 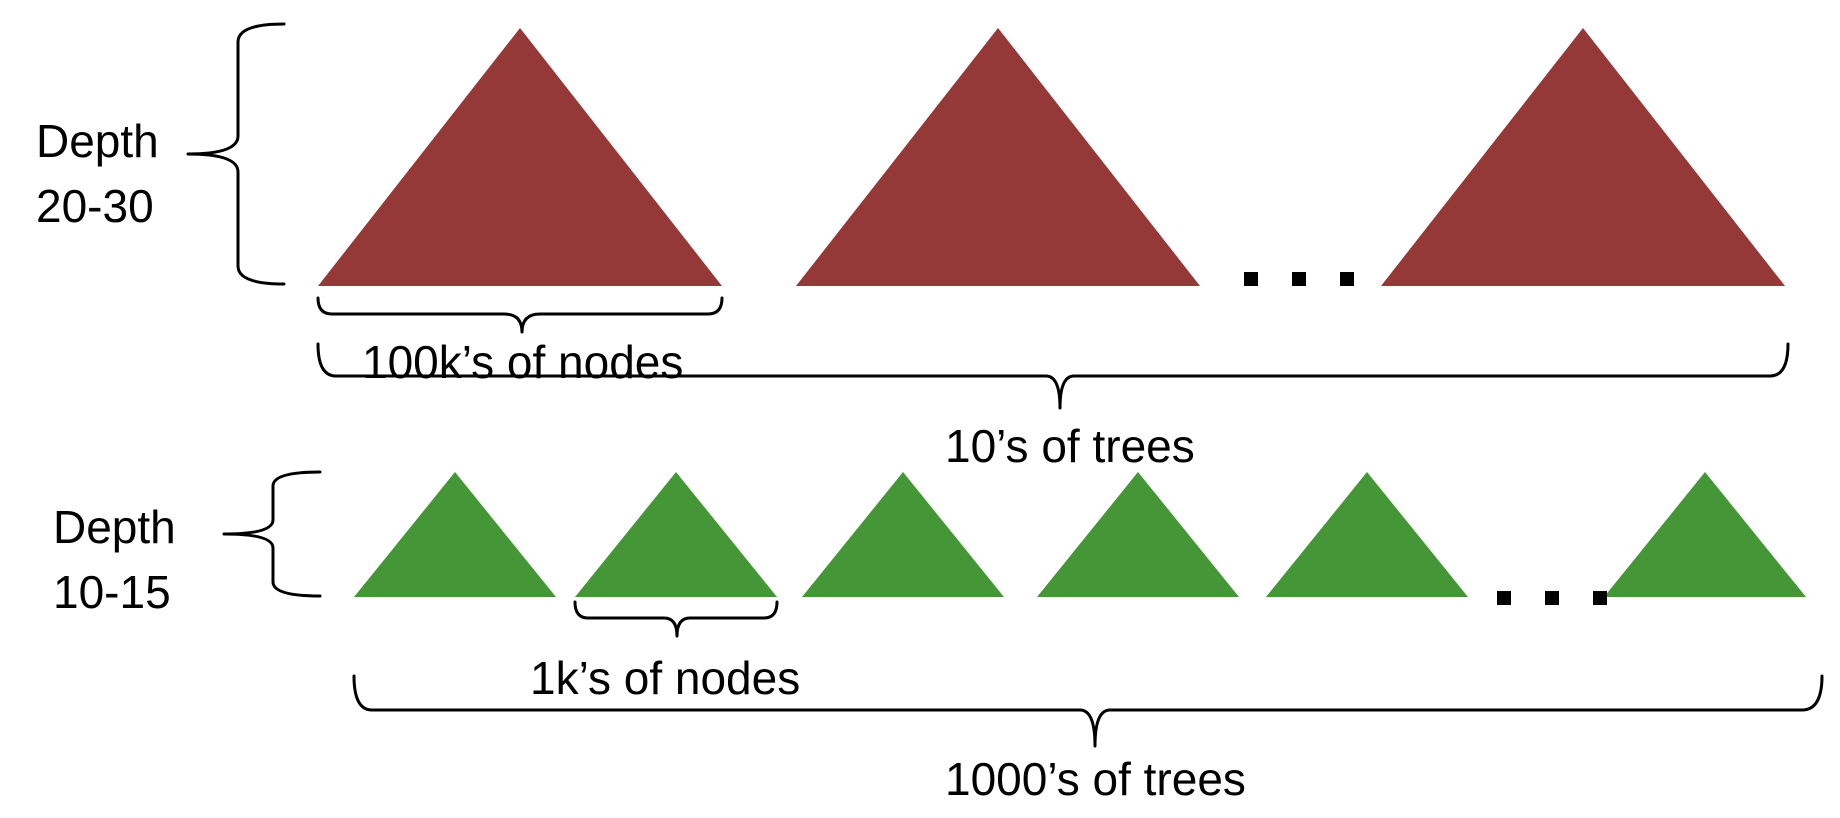 I want to click on large-trees-ellipsis, so click(x=1299, y=279).